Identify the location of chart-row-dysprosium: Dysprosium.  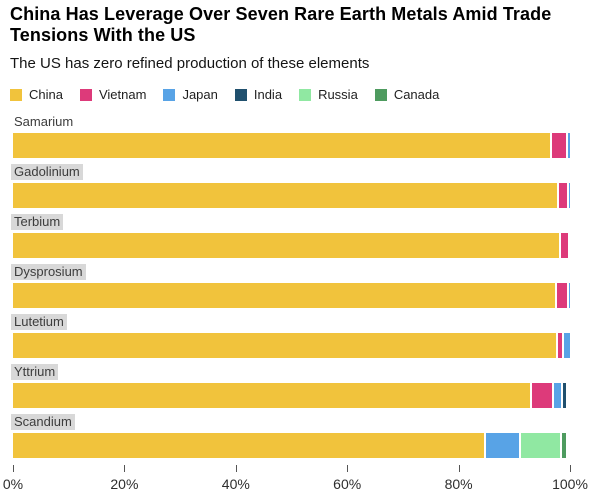
(300, 285).